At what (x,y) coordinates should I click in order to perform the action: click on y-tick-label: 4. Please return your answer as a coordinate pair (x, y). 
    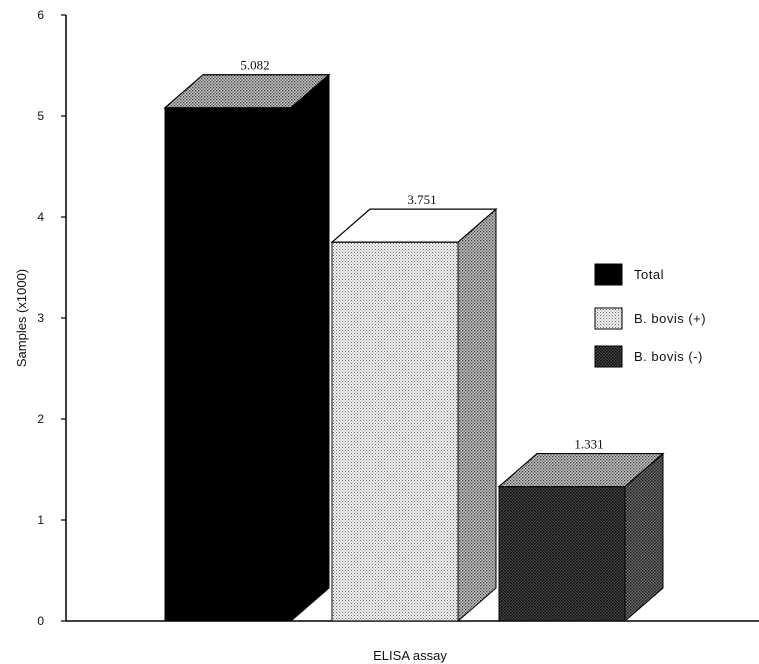
    Looking at the image, I should click on (40, 217).